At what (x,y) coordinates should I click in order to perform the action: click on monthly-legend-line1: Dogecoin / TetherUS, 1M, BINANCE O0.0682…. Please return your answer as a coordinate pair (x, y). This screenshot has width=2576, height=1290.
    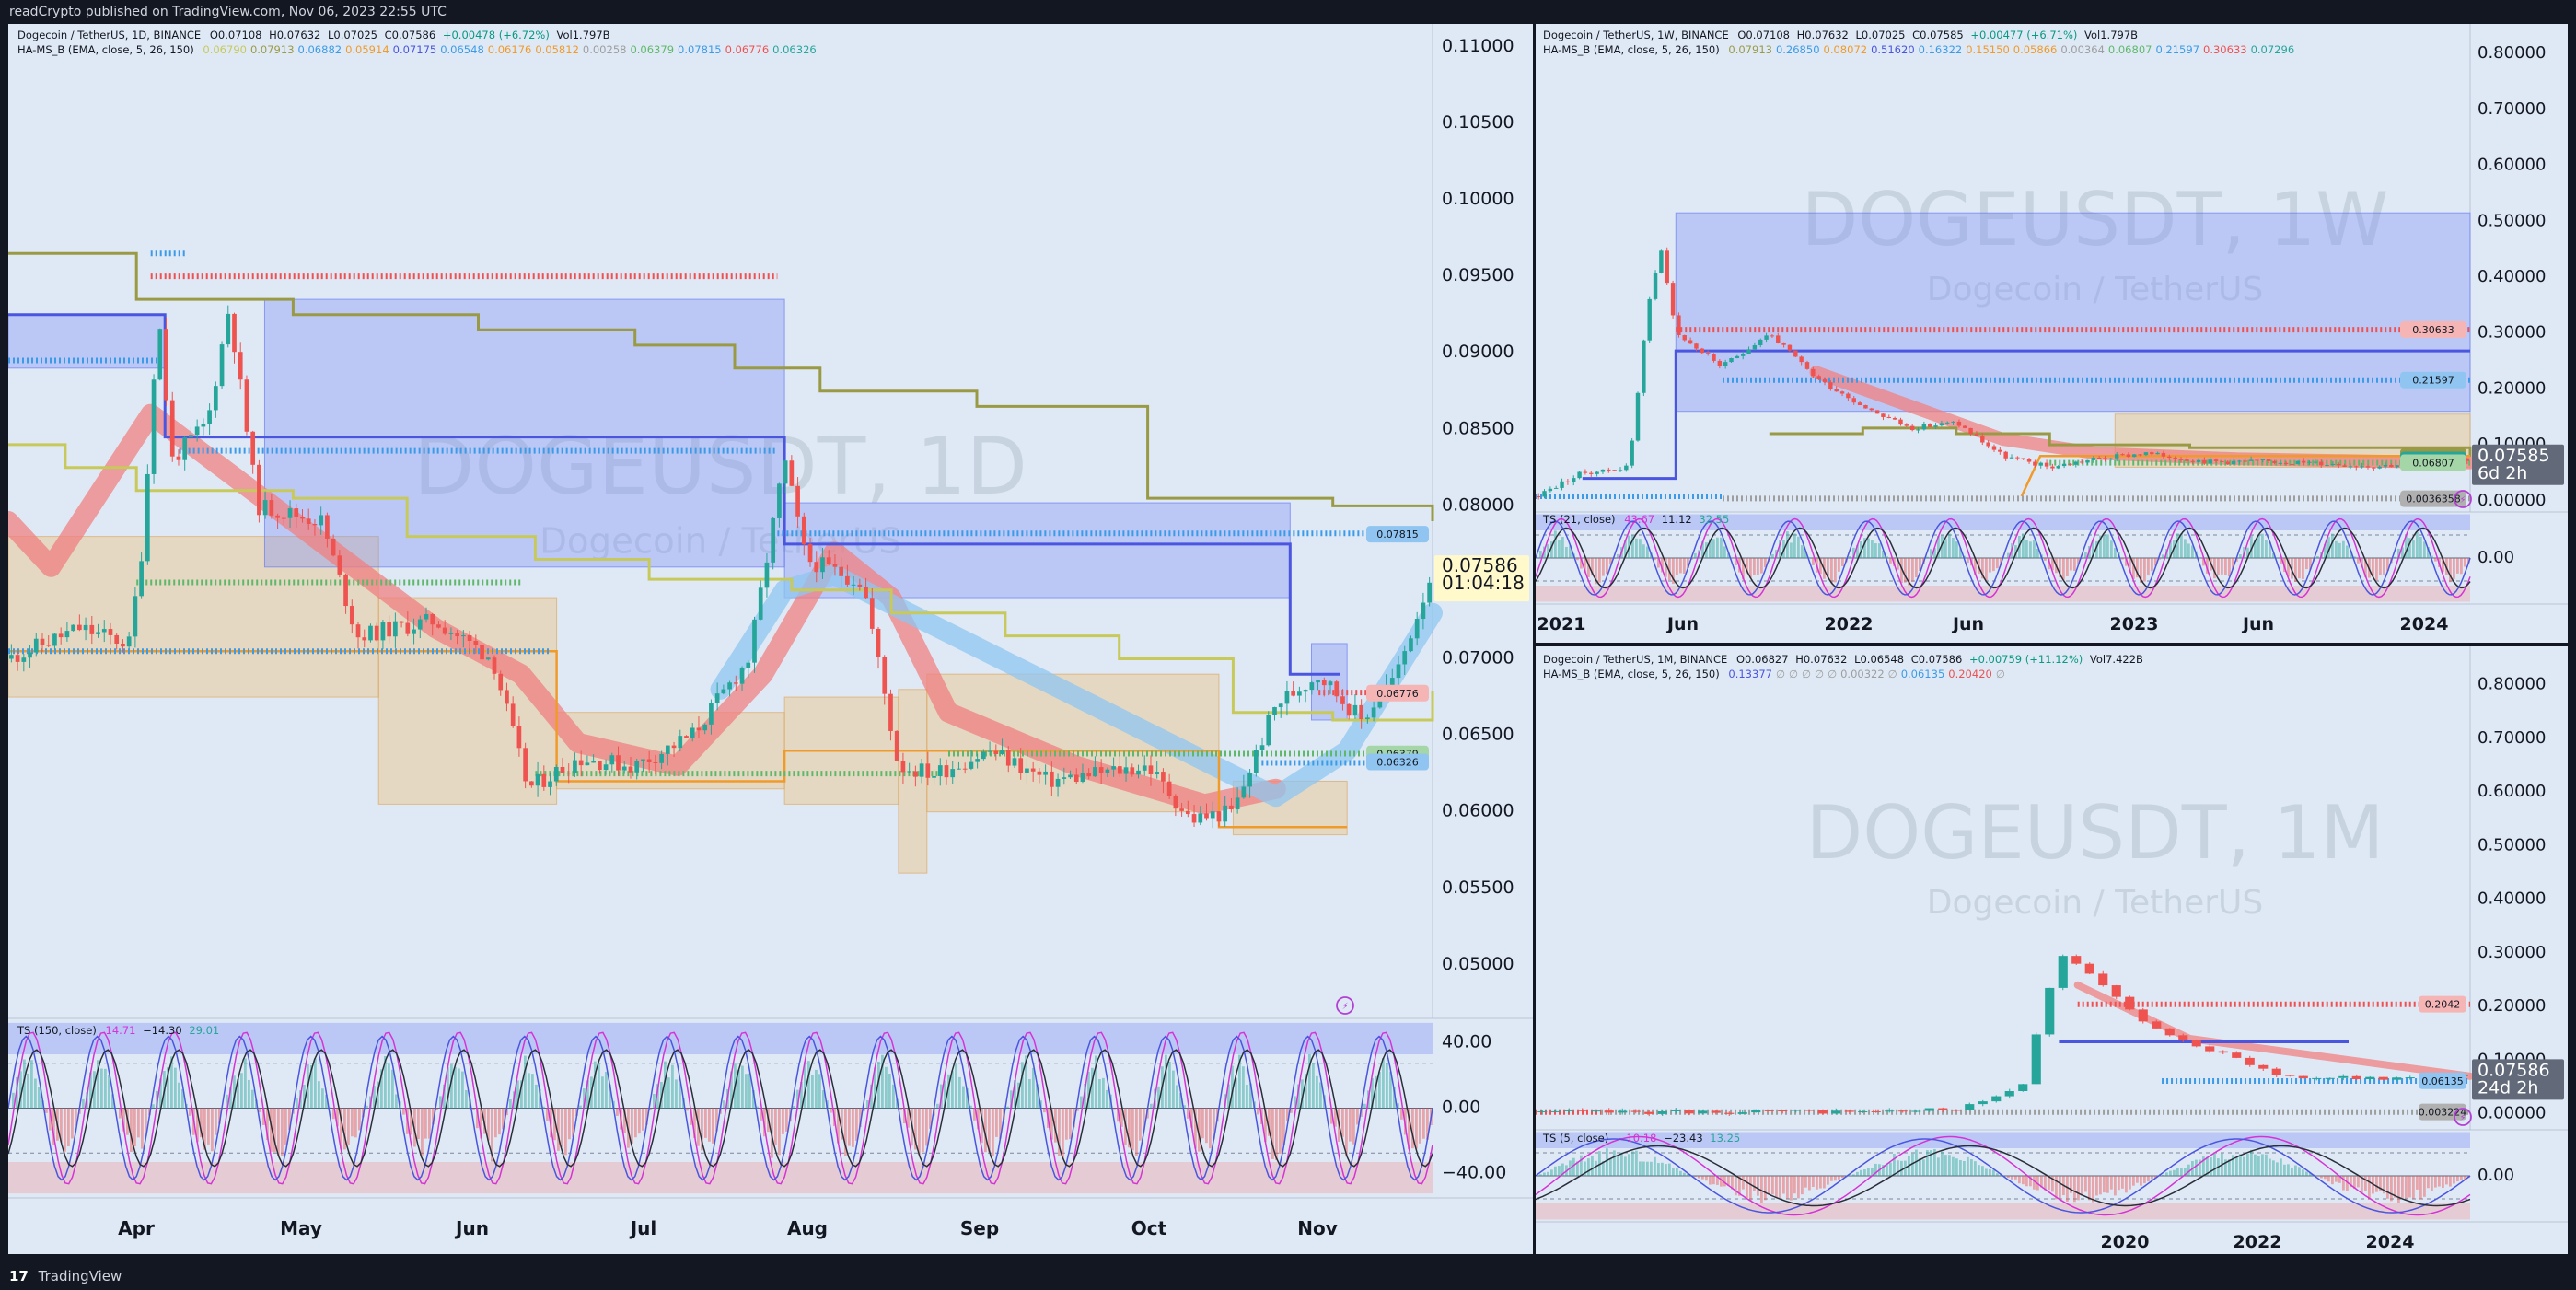
    Looking at the image, I should click on (1845, 659).